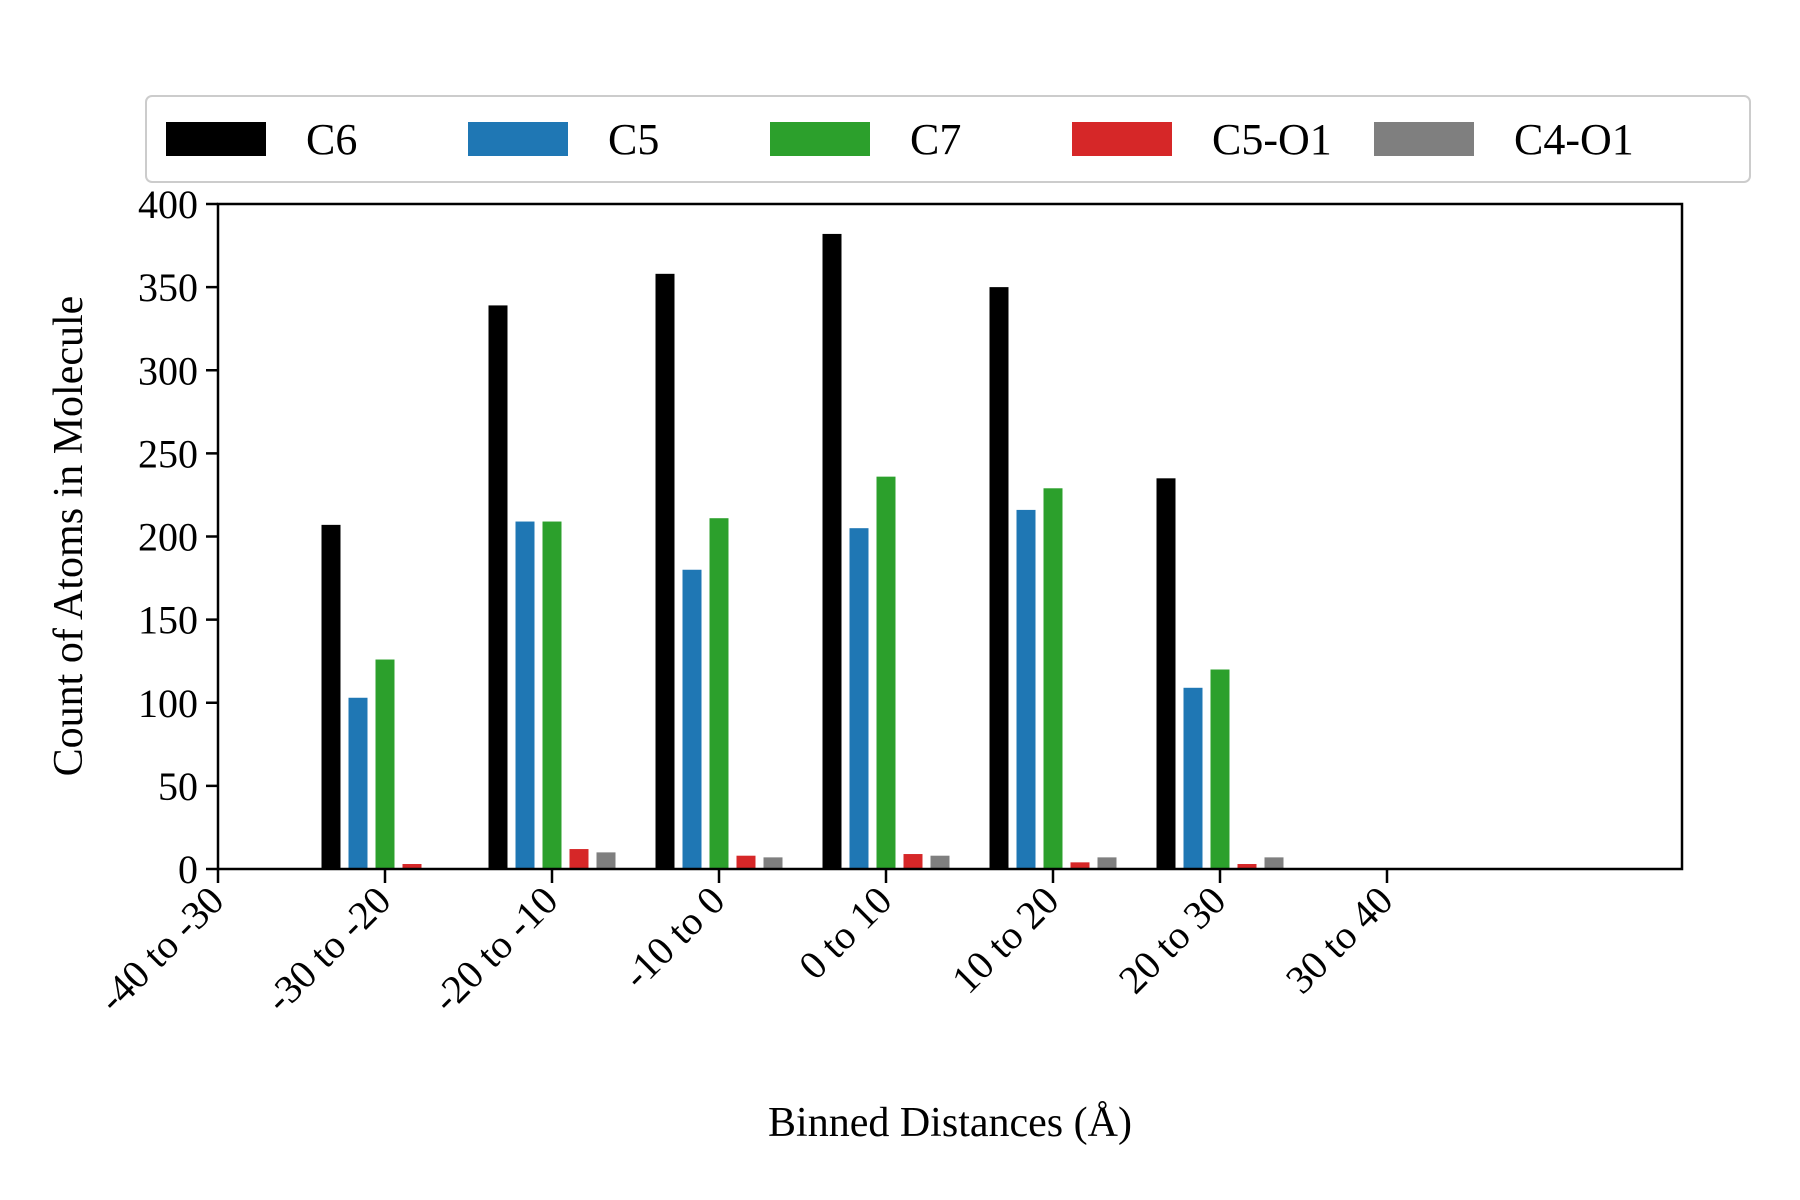 The height and width of the screenshot is (1200, 1800). What do you see at coordinates (168, 537) in the screenshot?
I see `y-tick-label: 200` at bounding box center [168, 537].